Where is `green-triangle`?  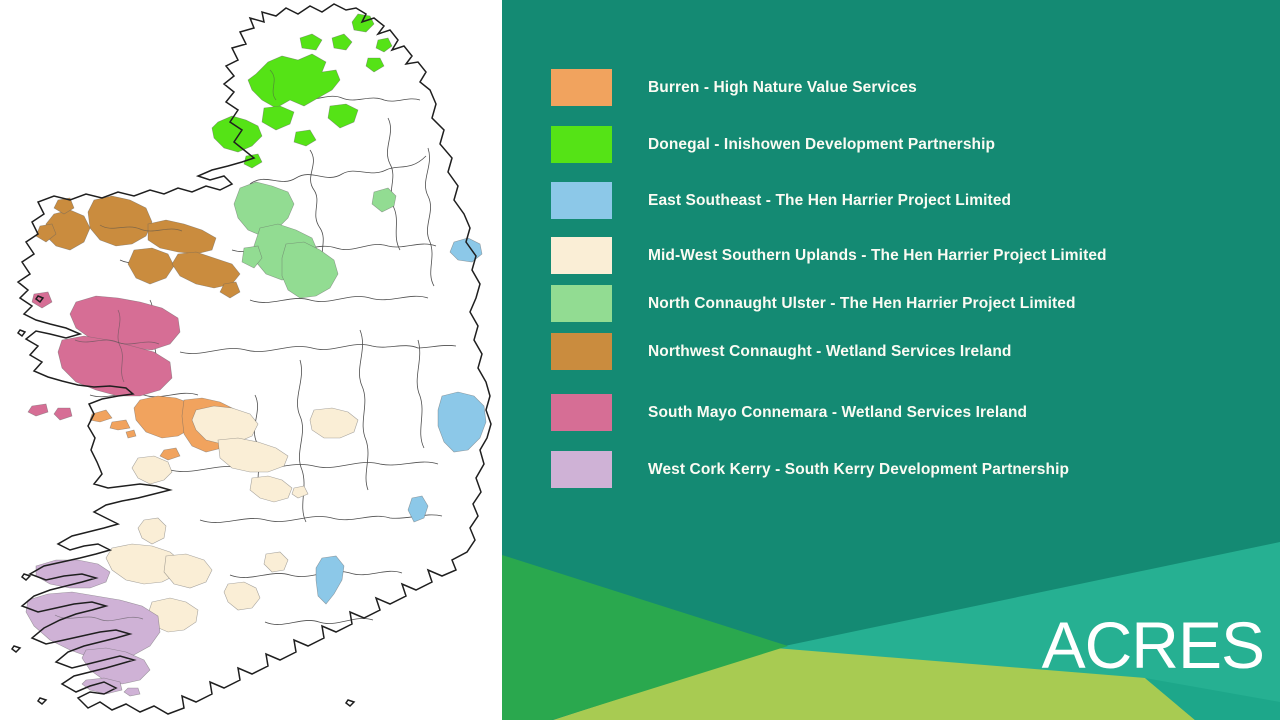 green-triangle is located at coordinates (645, 637).